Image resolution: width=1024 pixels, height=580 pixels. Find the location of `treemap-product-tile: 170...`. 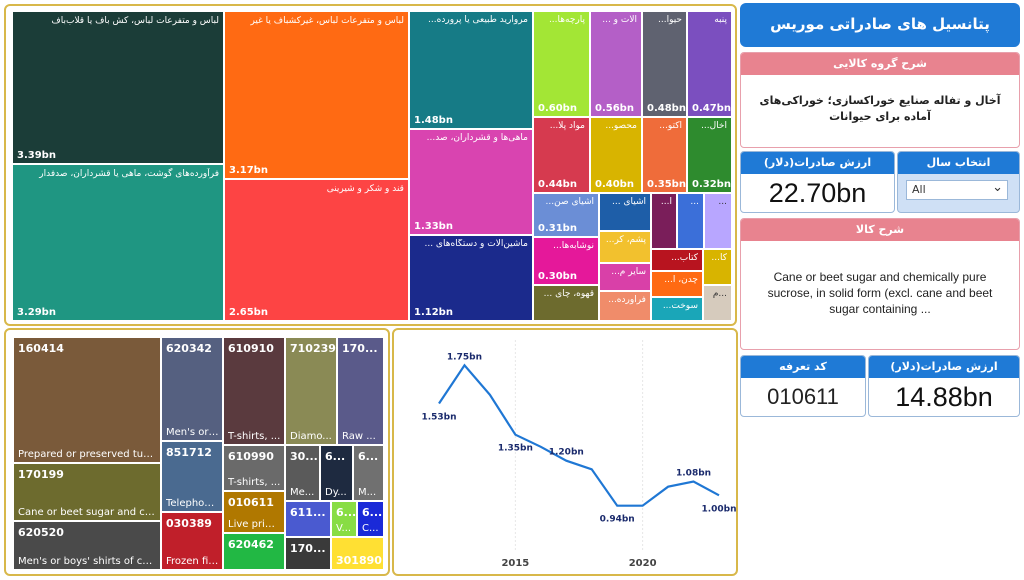

treemap-product-tile: 170... is located at coordinates (308, 553).